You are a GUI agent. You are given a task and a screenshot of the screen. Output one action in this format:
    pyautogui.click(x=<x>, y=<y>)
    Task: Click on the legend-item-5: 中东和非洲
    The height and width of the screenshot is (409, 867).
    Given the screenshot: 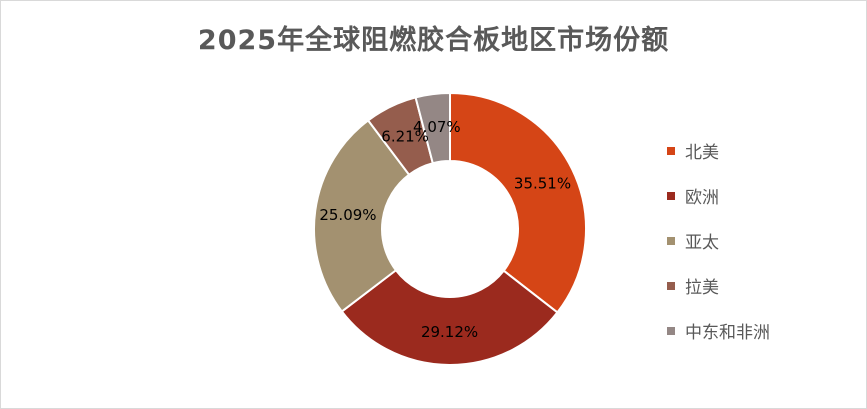 What is the action you would take?
    pyautogui.click(x=718, y=330)
    